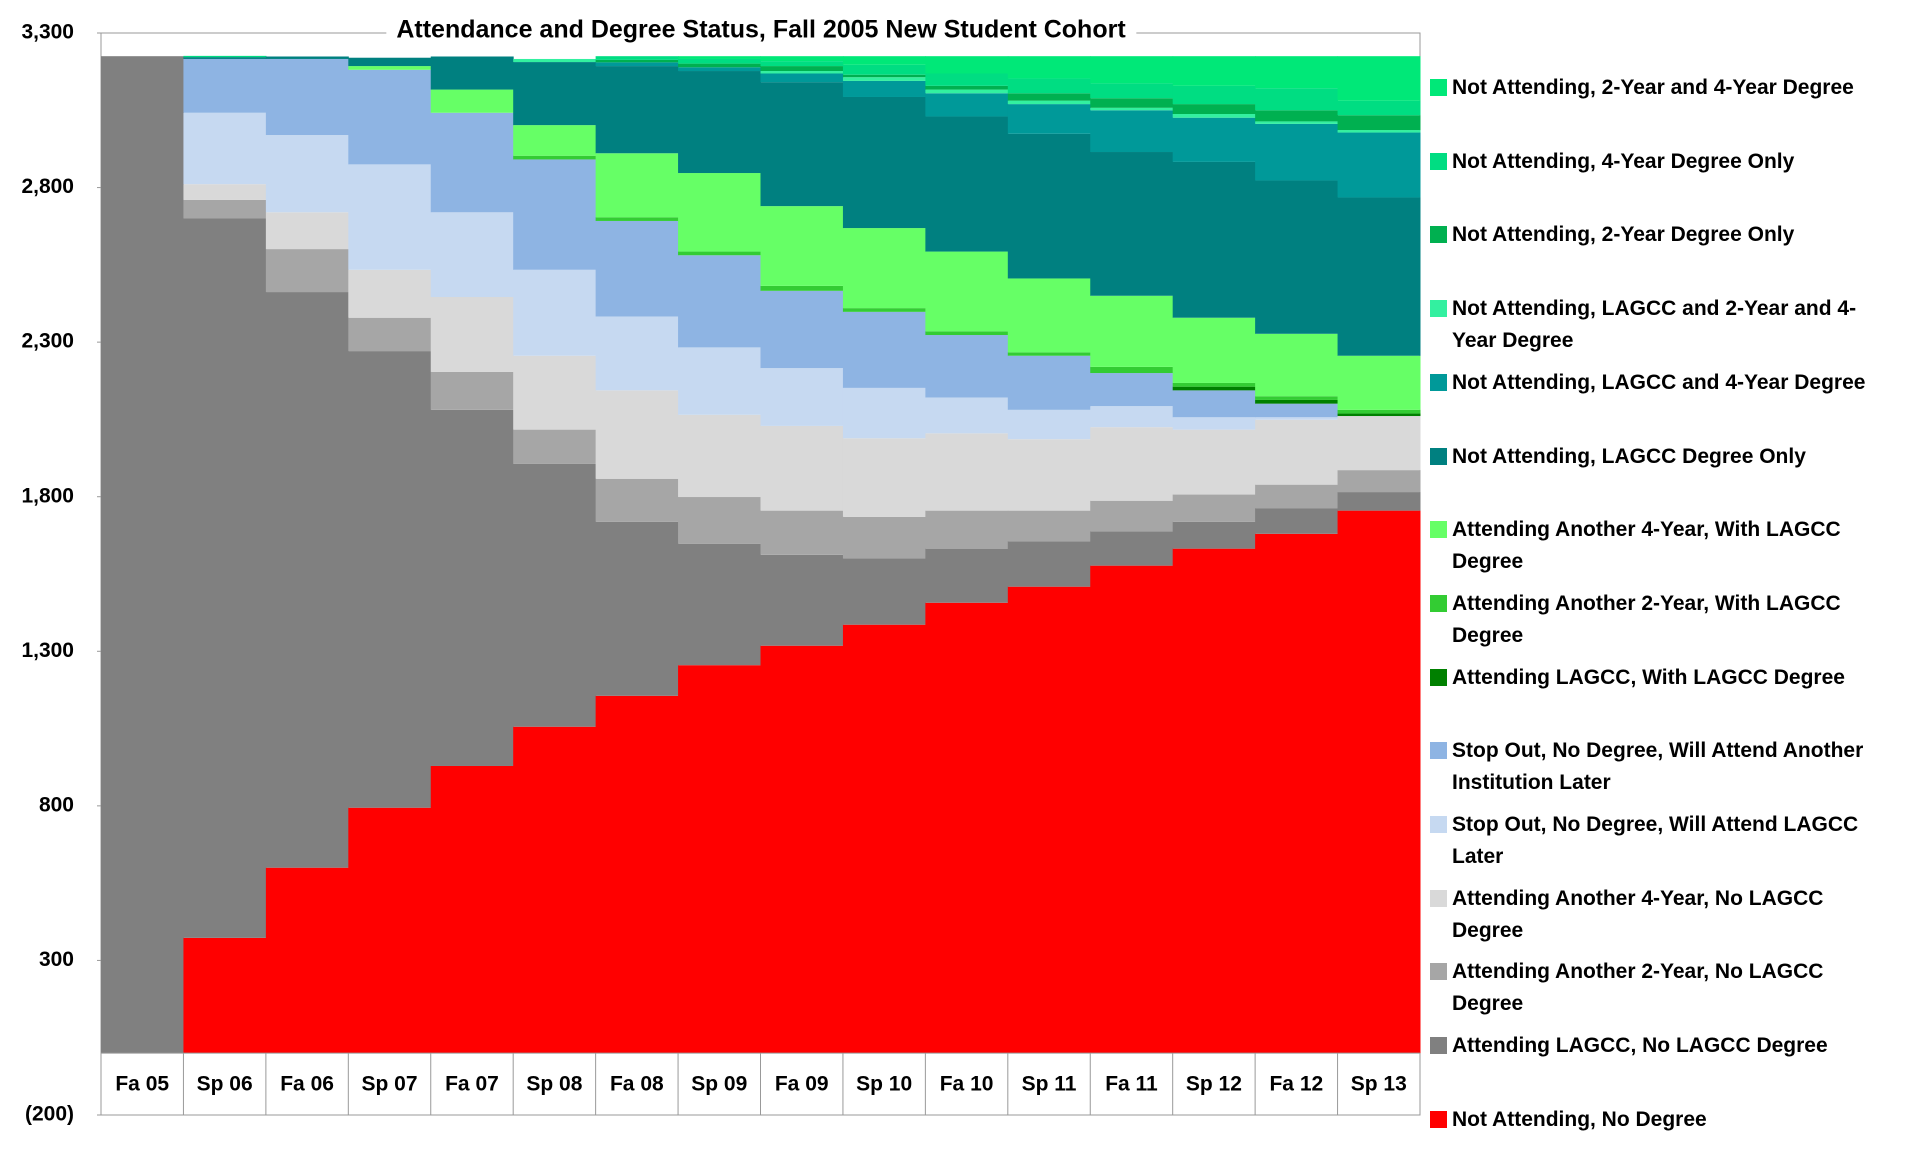  I want to click on legend-label: Not Attending, 2-Year and 4-Year Degree, so click(1653, 87).